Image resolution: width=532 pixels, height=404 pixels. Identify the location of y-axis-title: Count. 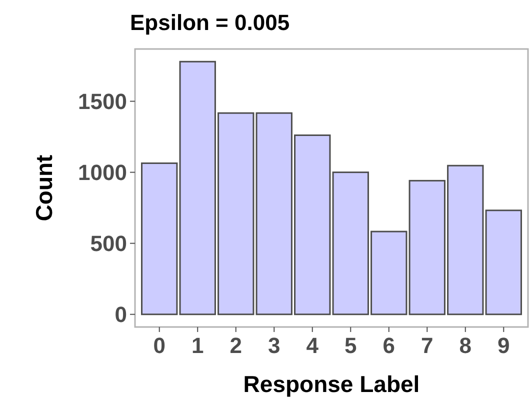
(44, 188).